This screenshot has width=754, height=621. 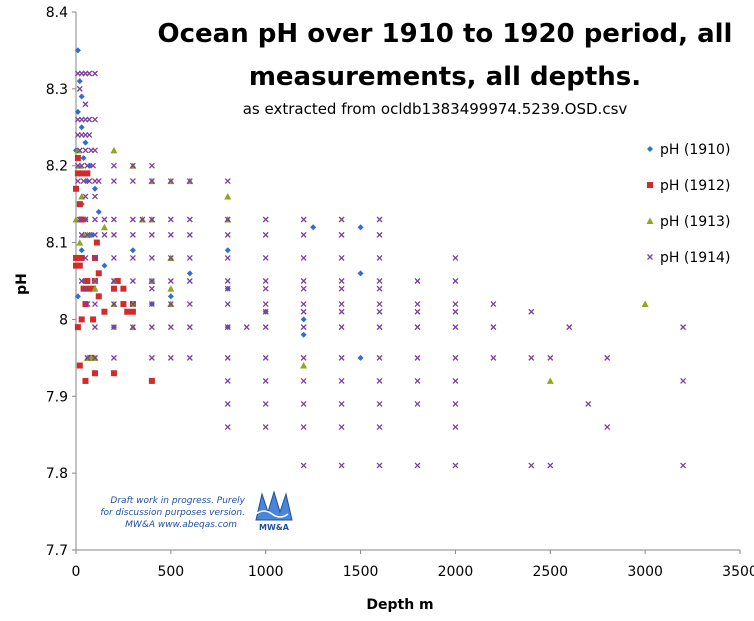 I want to click on chart-title-line-2: measurements, all depths., so click(x=445, y=77).